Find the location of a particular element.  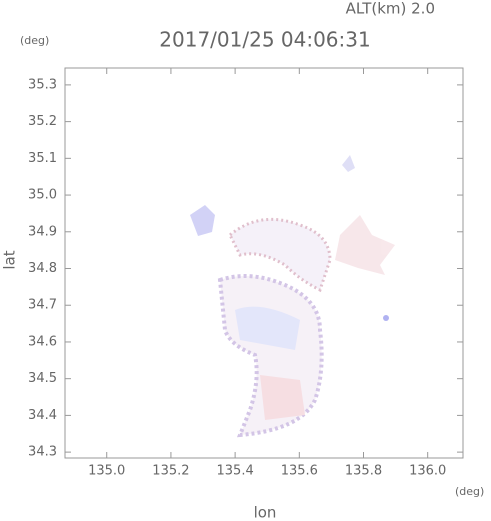

x-tick-label: 136.0 is located at coordinates (427, 471).